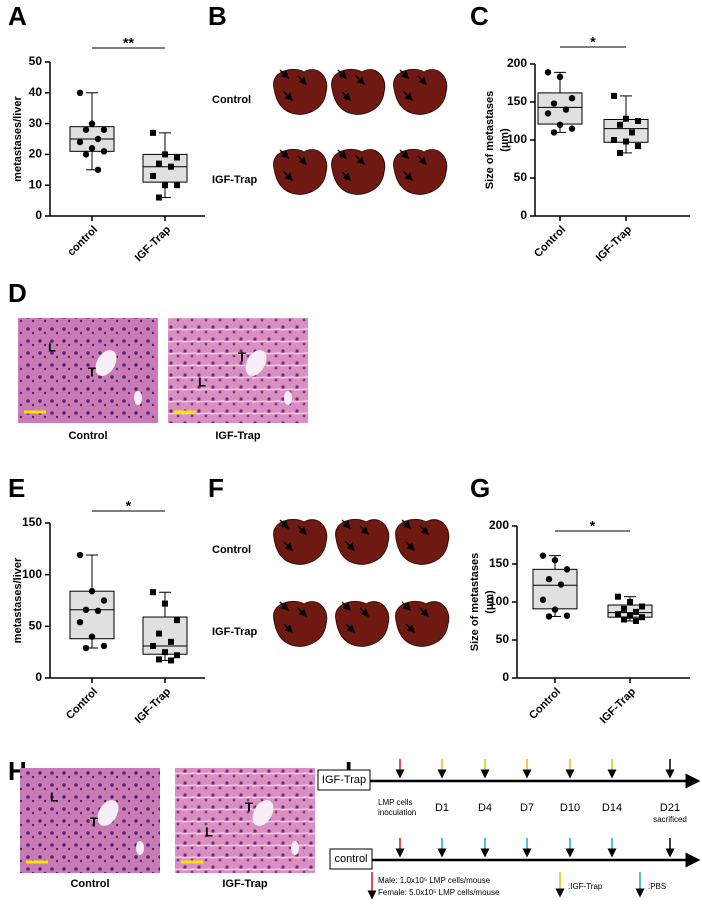 The width and height of the screenshot is (702, 905). I want to click on panel-letter: B, so click(217, 16).